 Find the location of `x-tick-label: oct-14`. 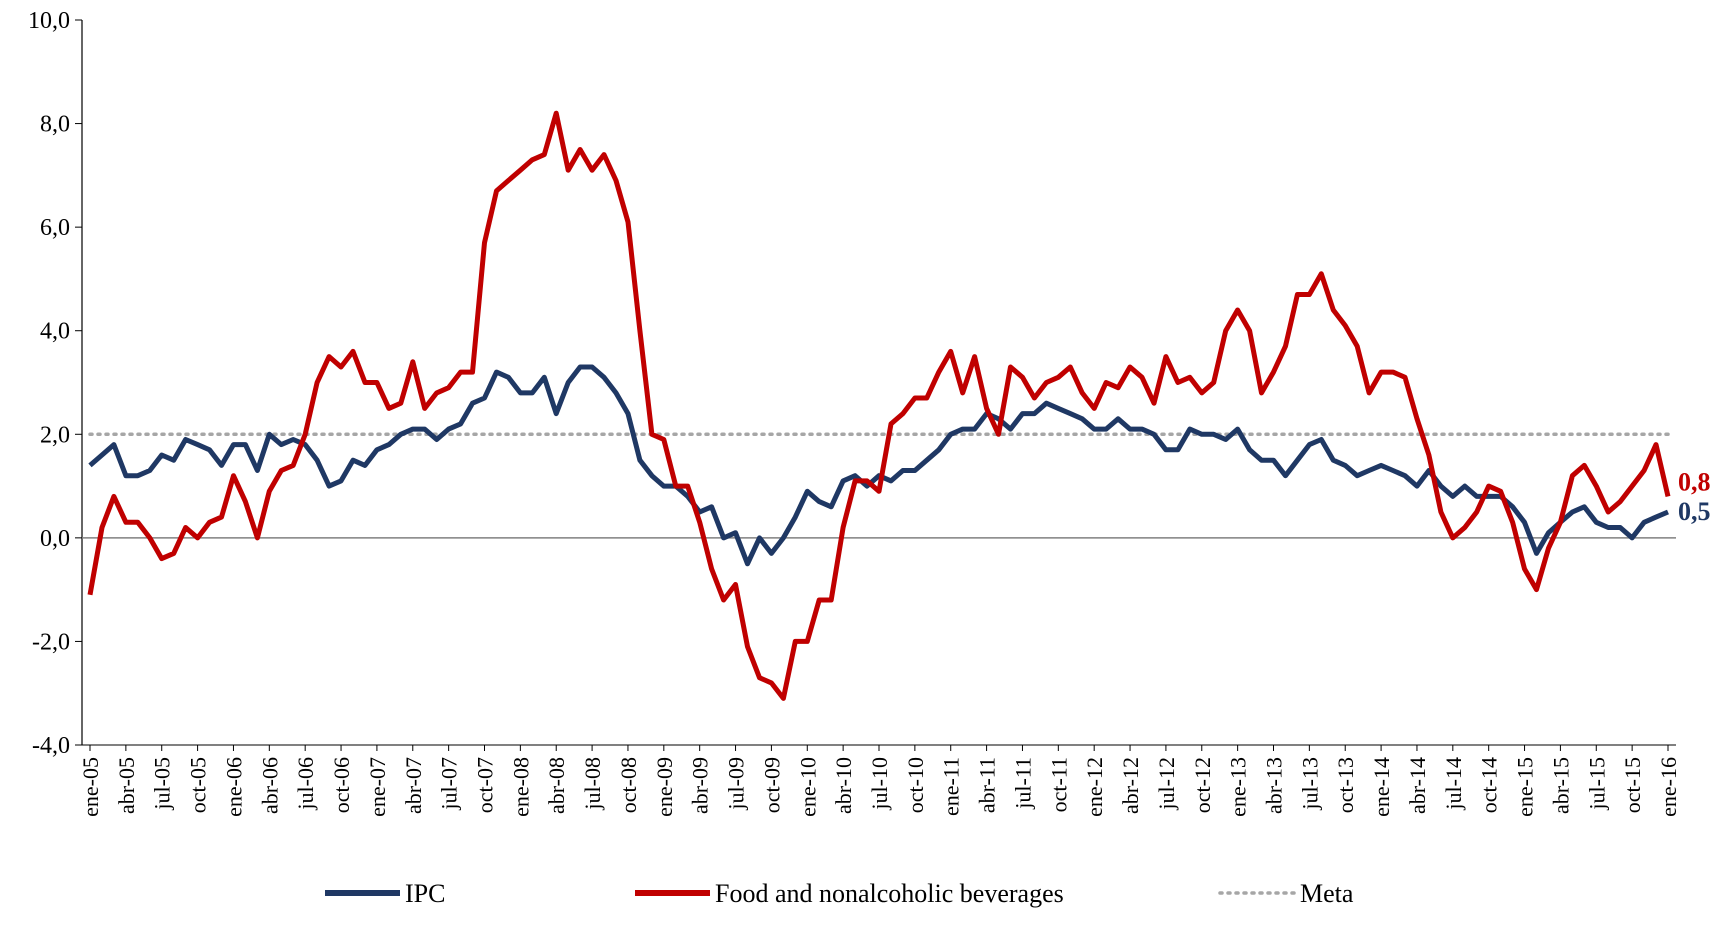

x-tick-label: oct-14 is located at coordinates (1489, 785).